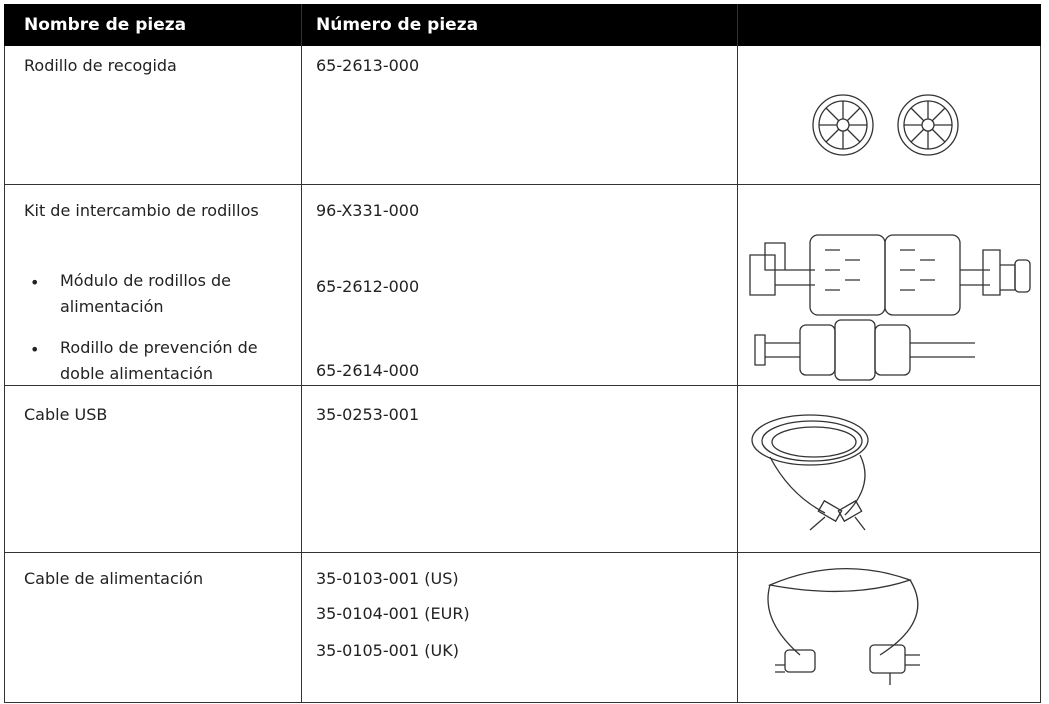  Describe the element at coordinates (105, 25) in the screenshot. I see `header-cell: Nombre de pieza` at that location.